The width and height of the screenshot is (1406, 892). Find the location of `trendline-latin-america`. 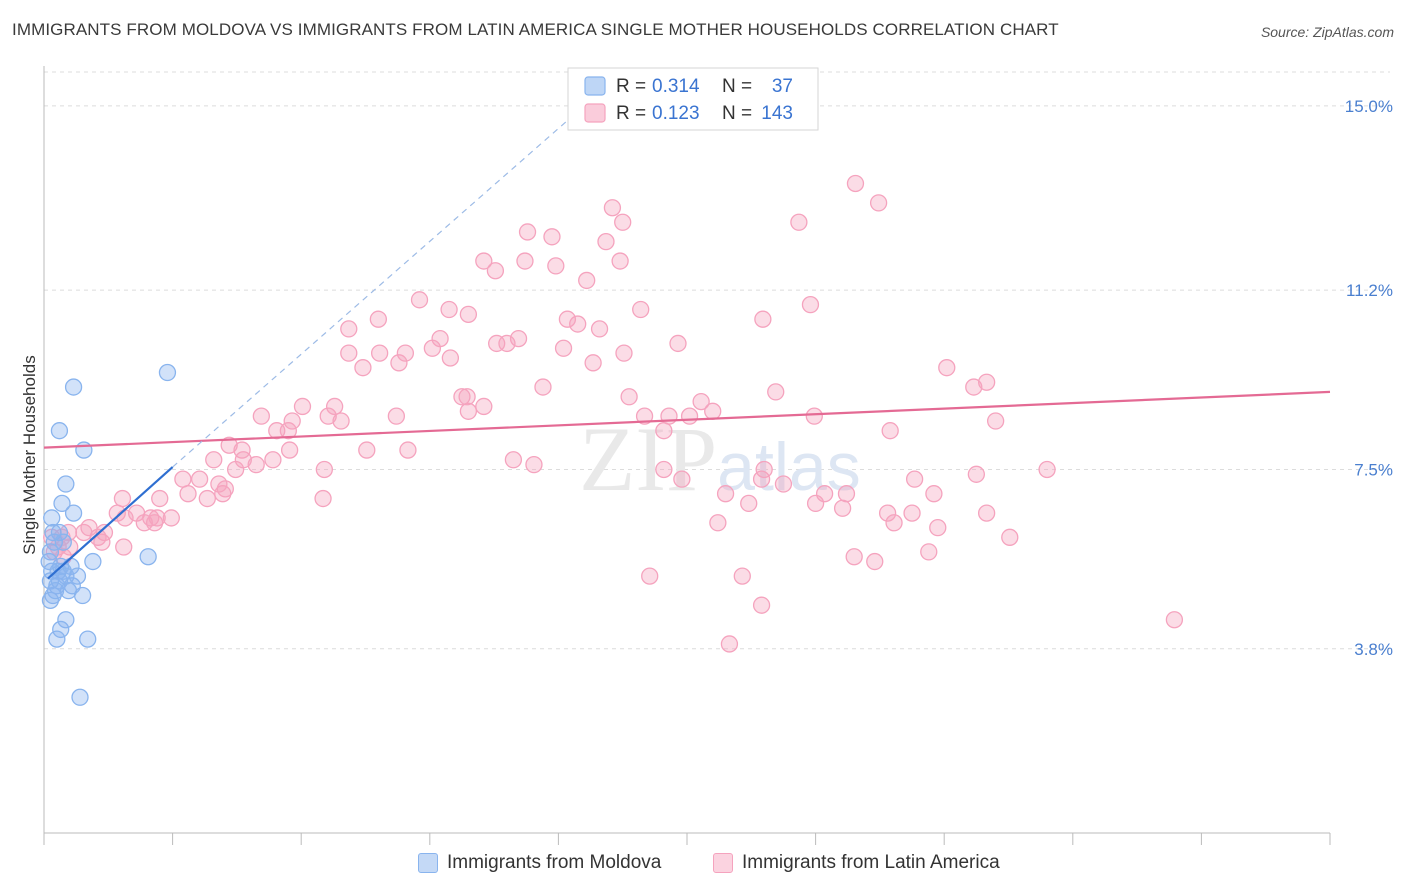

trendline-latin-america is located at coordinates (687, 419).